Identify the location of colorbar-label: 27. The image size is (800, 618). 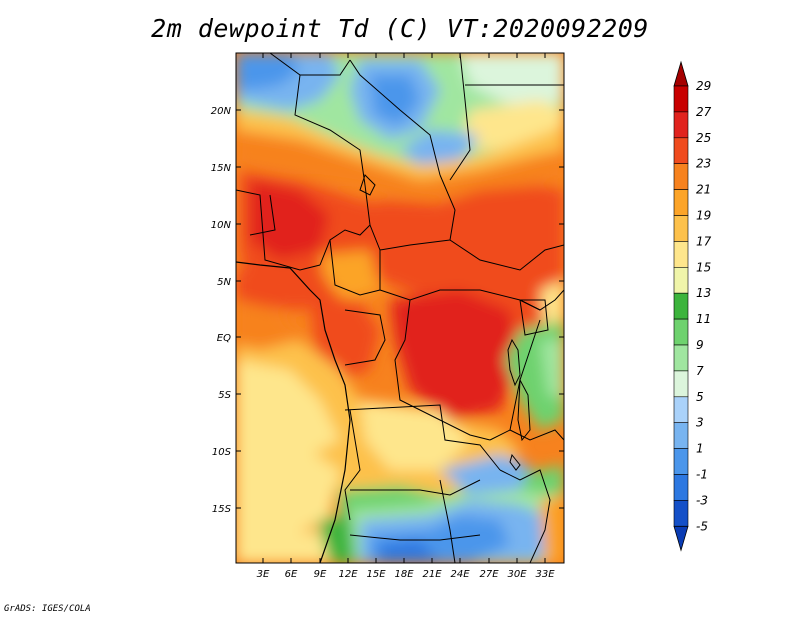
(704, 112).